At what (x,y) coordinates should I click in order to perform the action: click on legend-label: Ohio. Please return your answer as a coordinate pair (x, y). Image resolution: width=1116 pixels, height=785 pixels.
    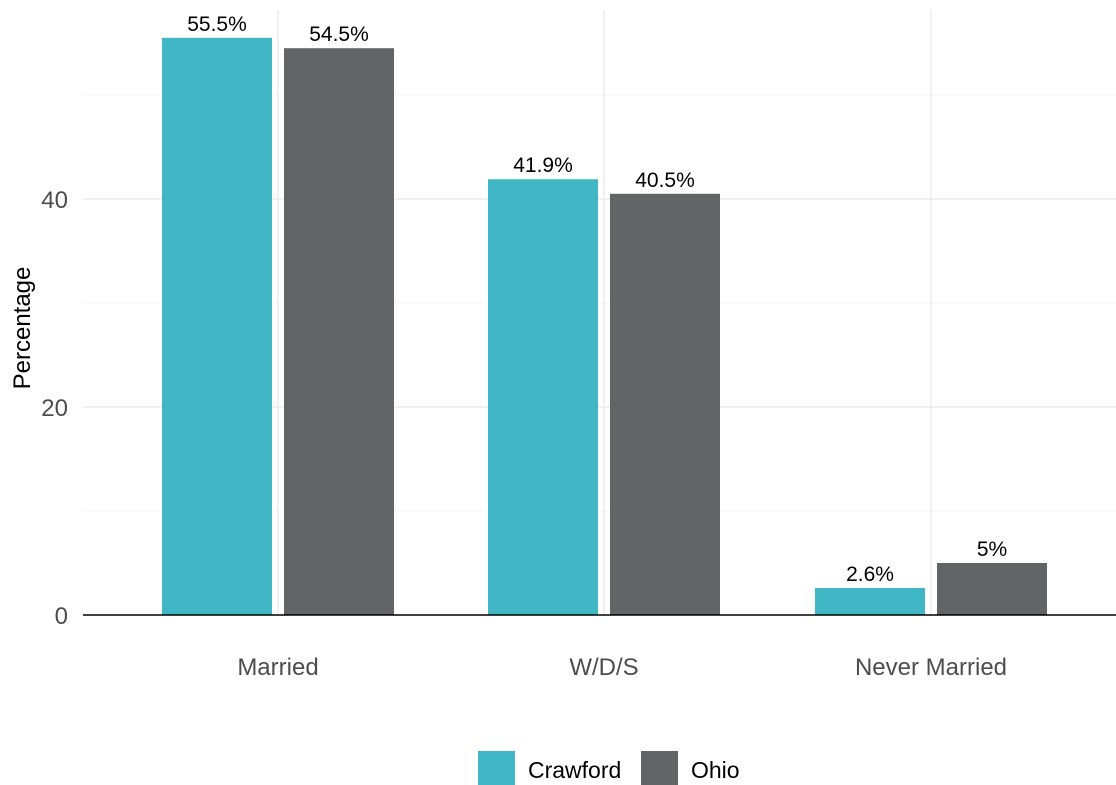
    Looking at the image, I should click on (715, 770).